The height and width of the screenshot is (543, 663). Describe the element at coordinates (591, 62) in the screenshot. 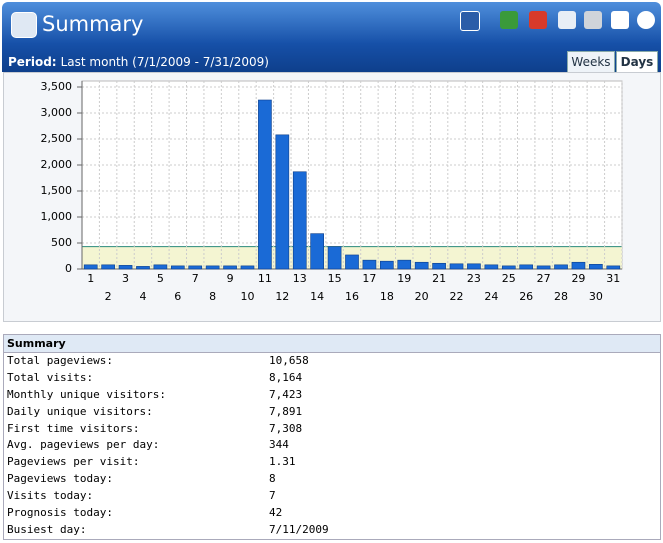

I see `tab: Weeks` at that location.